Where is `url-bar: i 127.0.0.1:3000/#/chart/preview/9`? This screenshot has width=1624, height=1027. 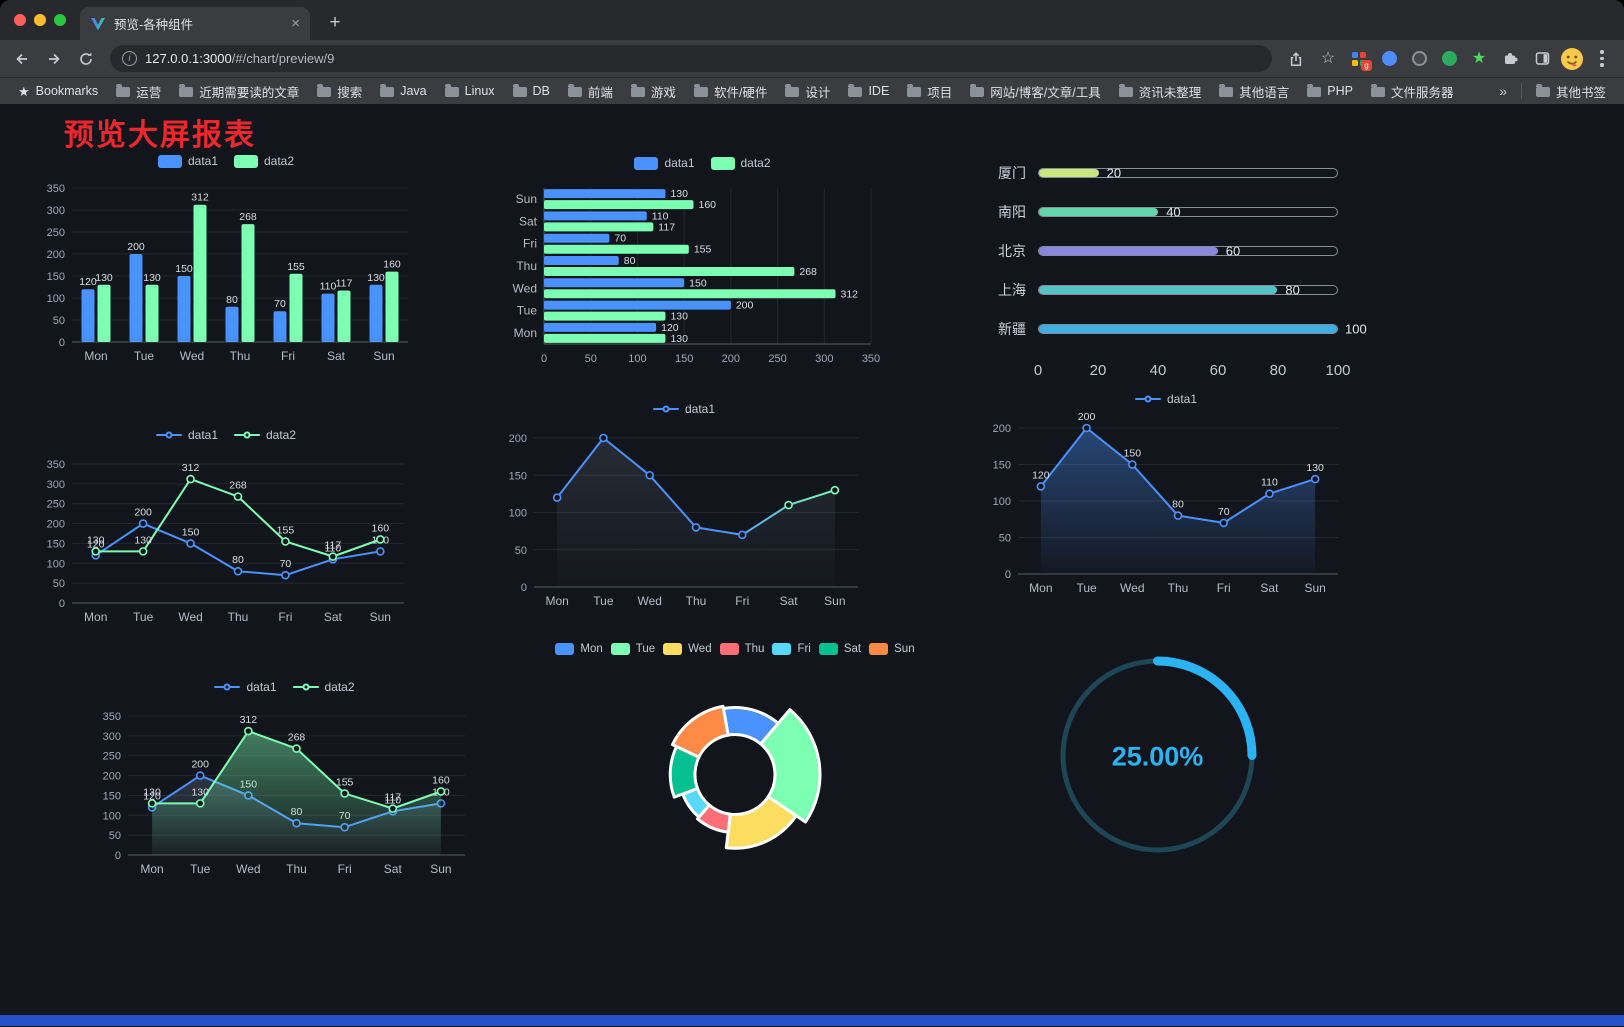
url-bar: i 127.0.0.1:3000/#/chart/preview/9 is located at coordinates (691, 58).